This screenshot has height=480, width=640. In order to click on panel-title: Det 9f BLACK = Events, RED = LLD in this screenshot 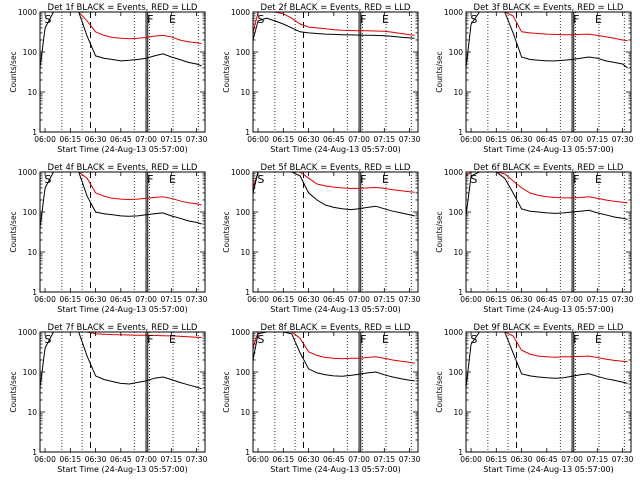, I will do `click(549, 328)`.